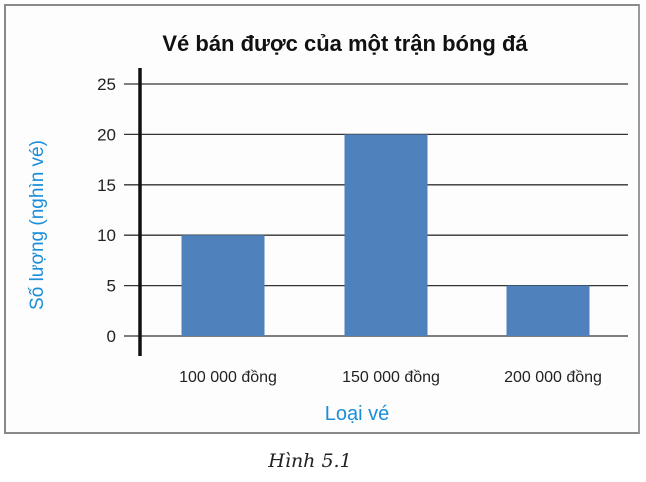 The image size is (646, 482). Describe the element at coordinates (37, 225) in the screenshot. I see `y-axis-label: Số lượng (nghìn vé)` at that location.